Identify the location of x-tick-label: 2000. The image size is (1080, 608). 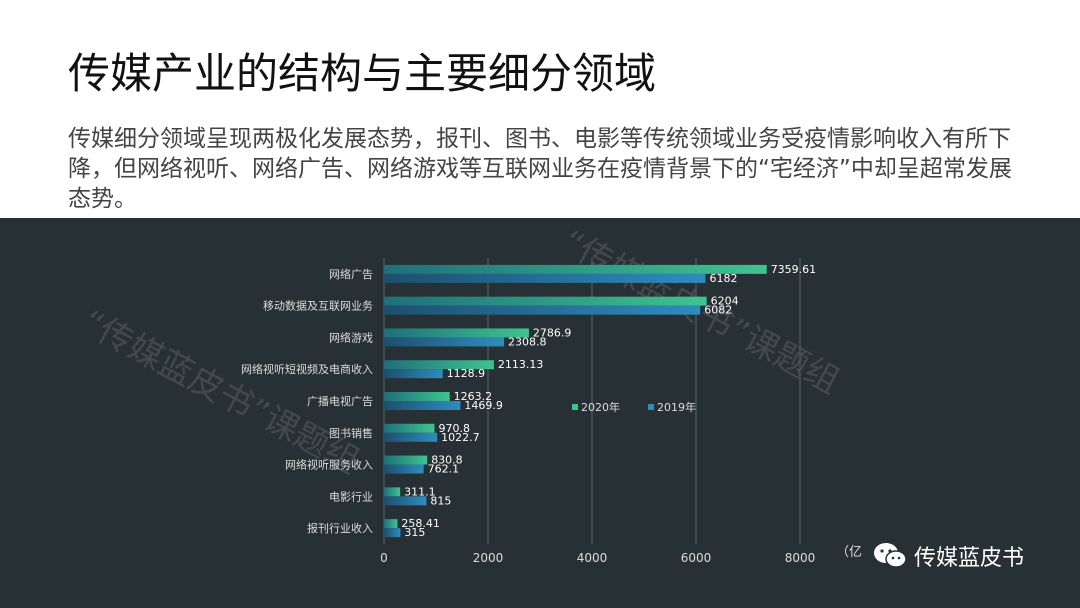
(488, 558).